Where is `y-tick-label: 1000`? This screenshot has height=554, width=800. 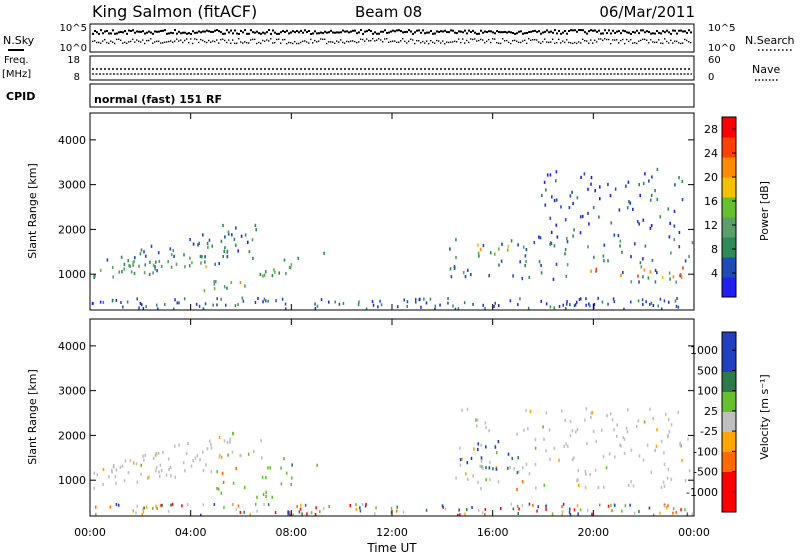 y-tick-label: 1000 is located at coordinates (72, 480).